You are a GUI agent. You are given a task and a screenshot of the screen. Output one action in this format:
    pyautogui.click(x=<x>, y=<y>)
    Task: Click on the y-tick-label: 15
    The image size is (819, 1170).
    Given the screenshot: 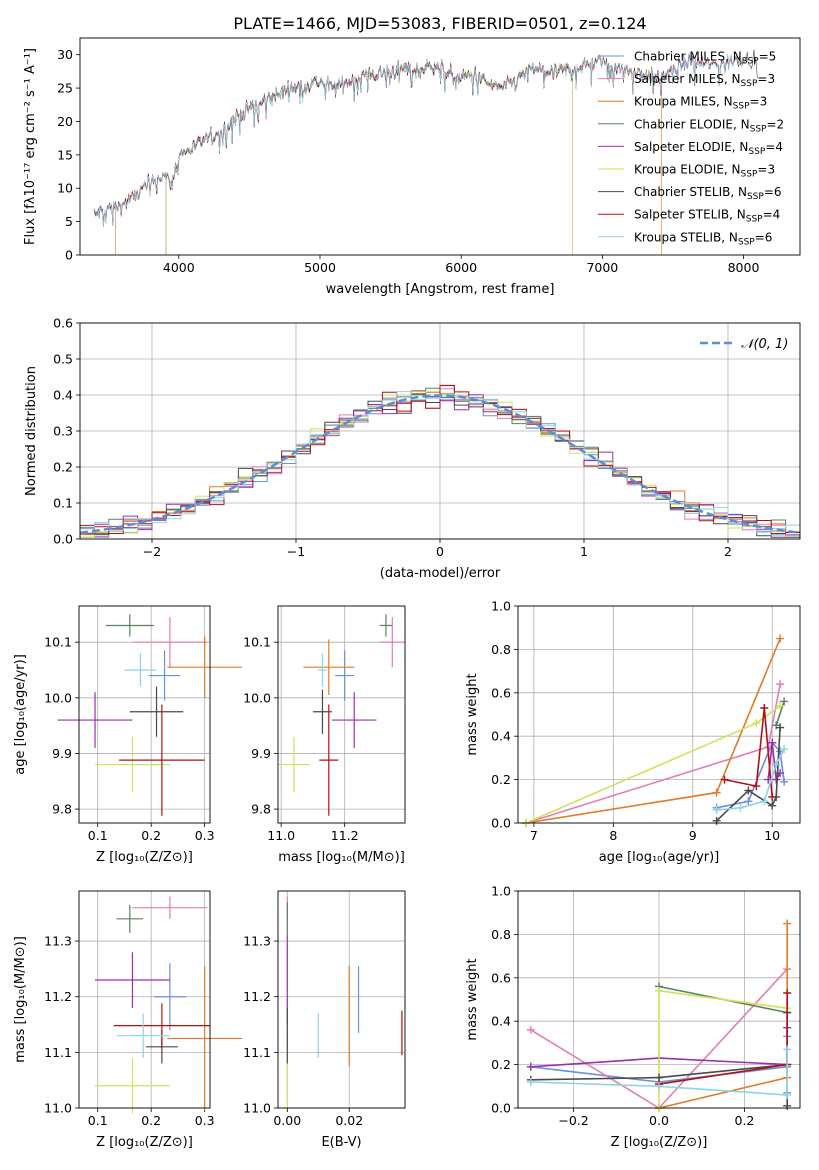 What is the action you would take?
    pyautogui.click(x=65, y=154)
    